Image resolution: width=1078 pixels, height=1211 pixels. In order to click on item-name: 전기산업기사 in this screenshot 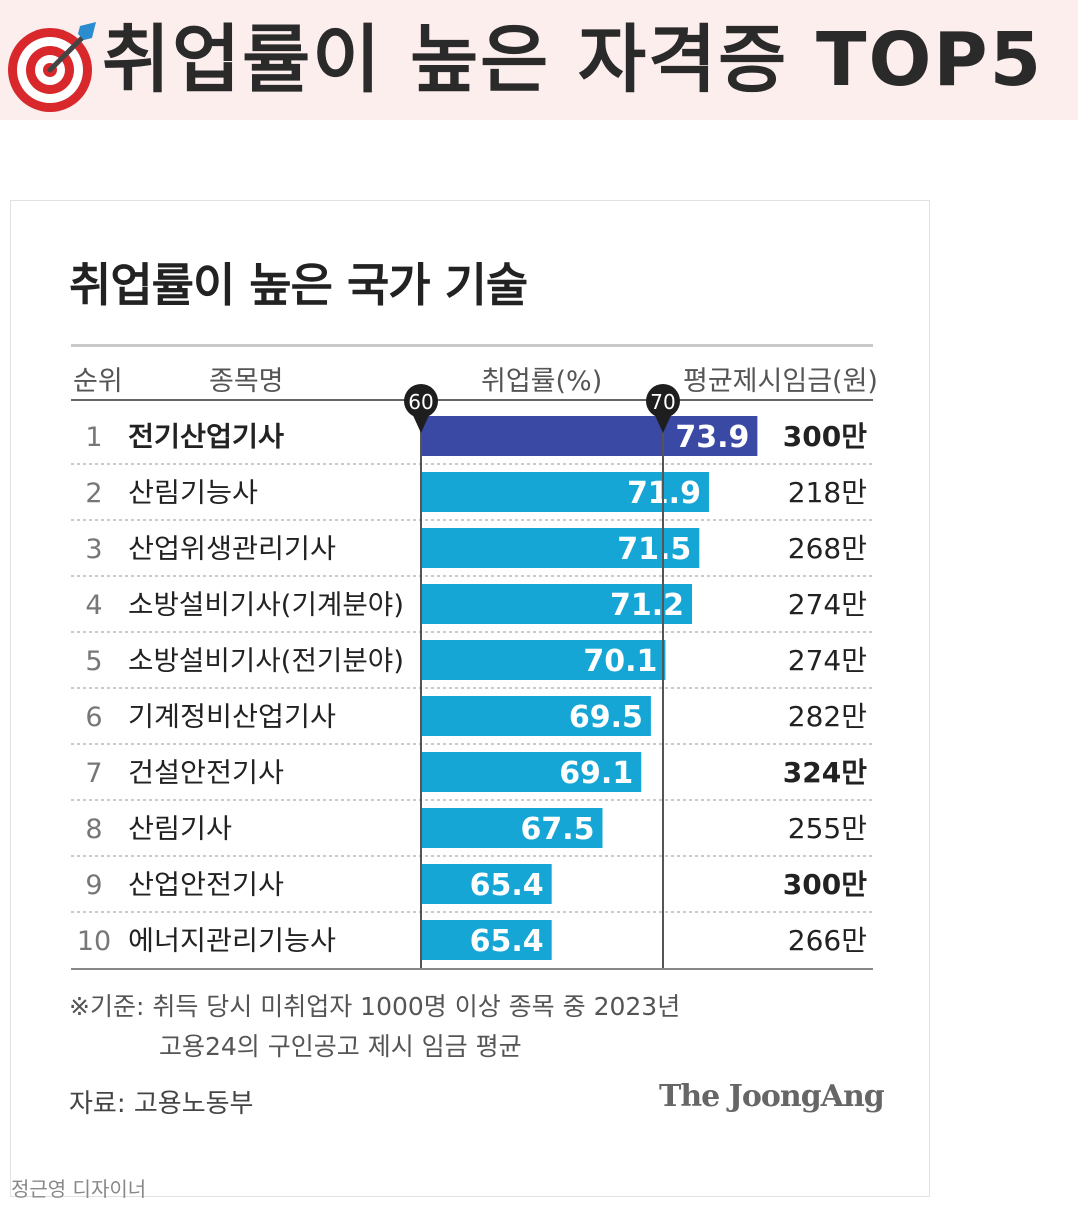, I will do `click(206, 437)`.